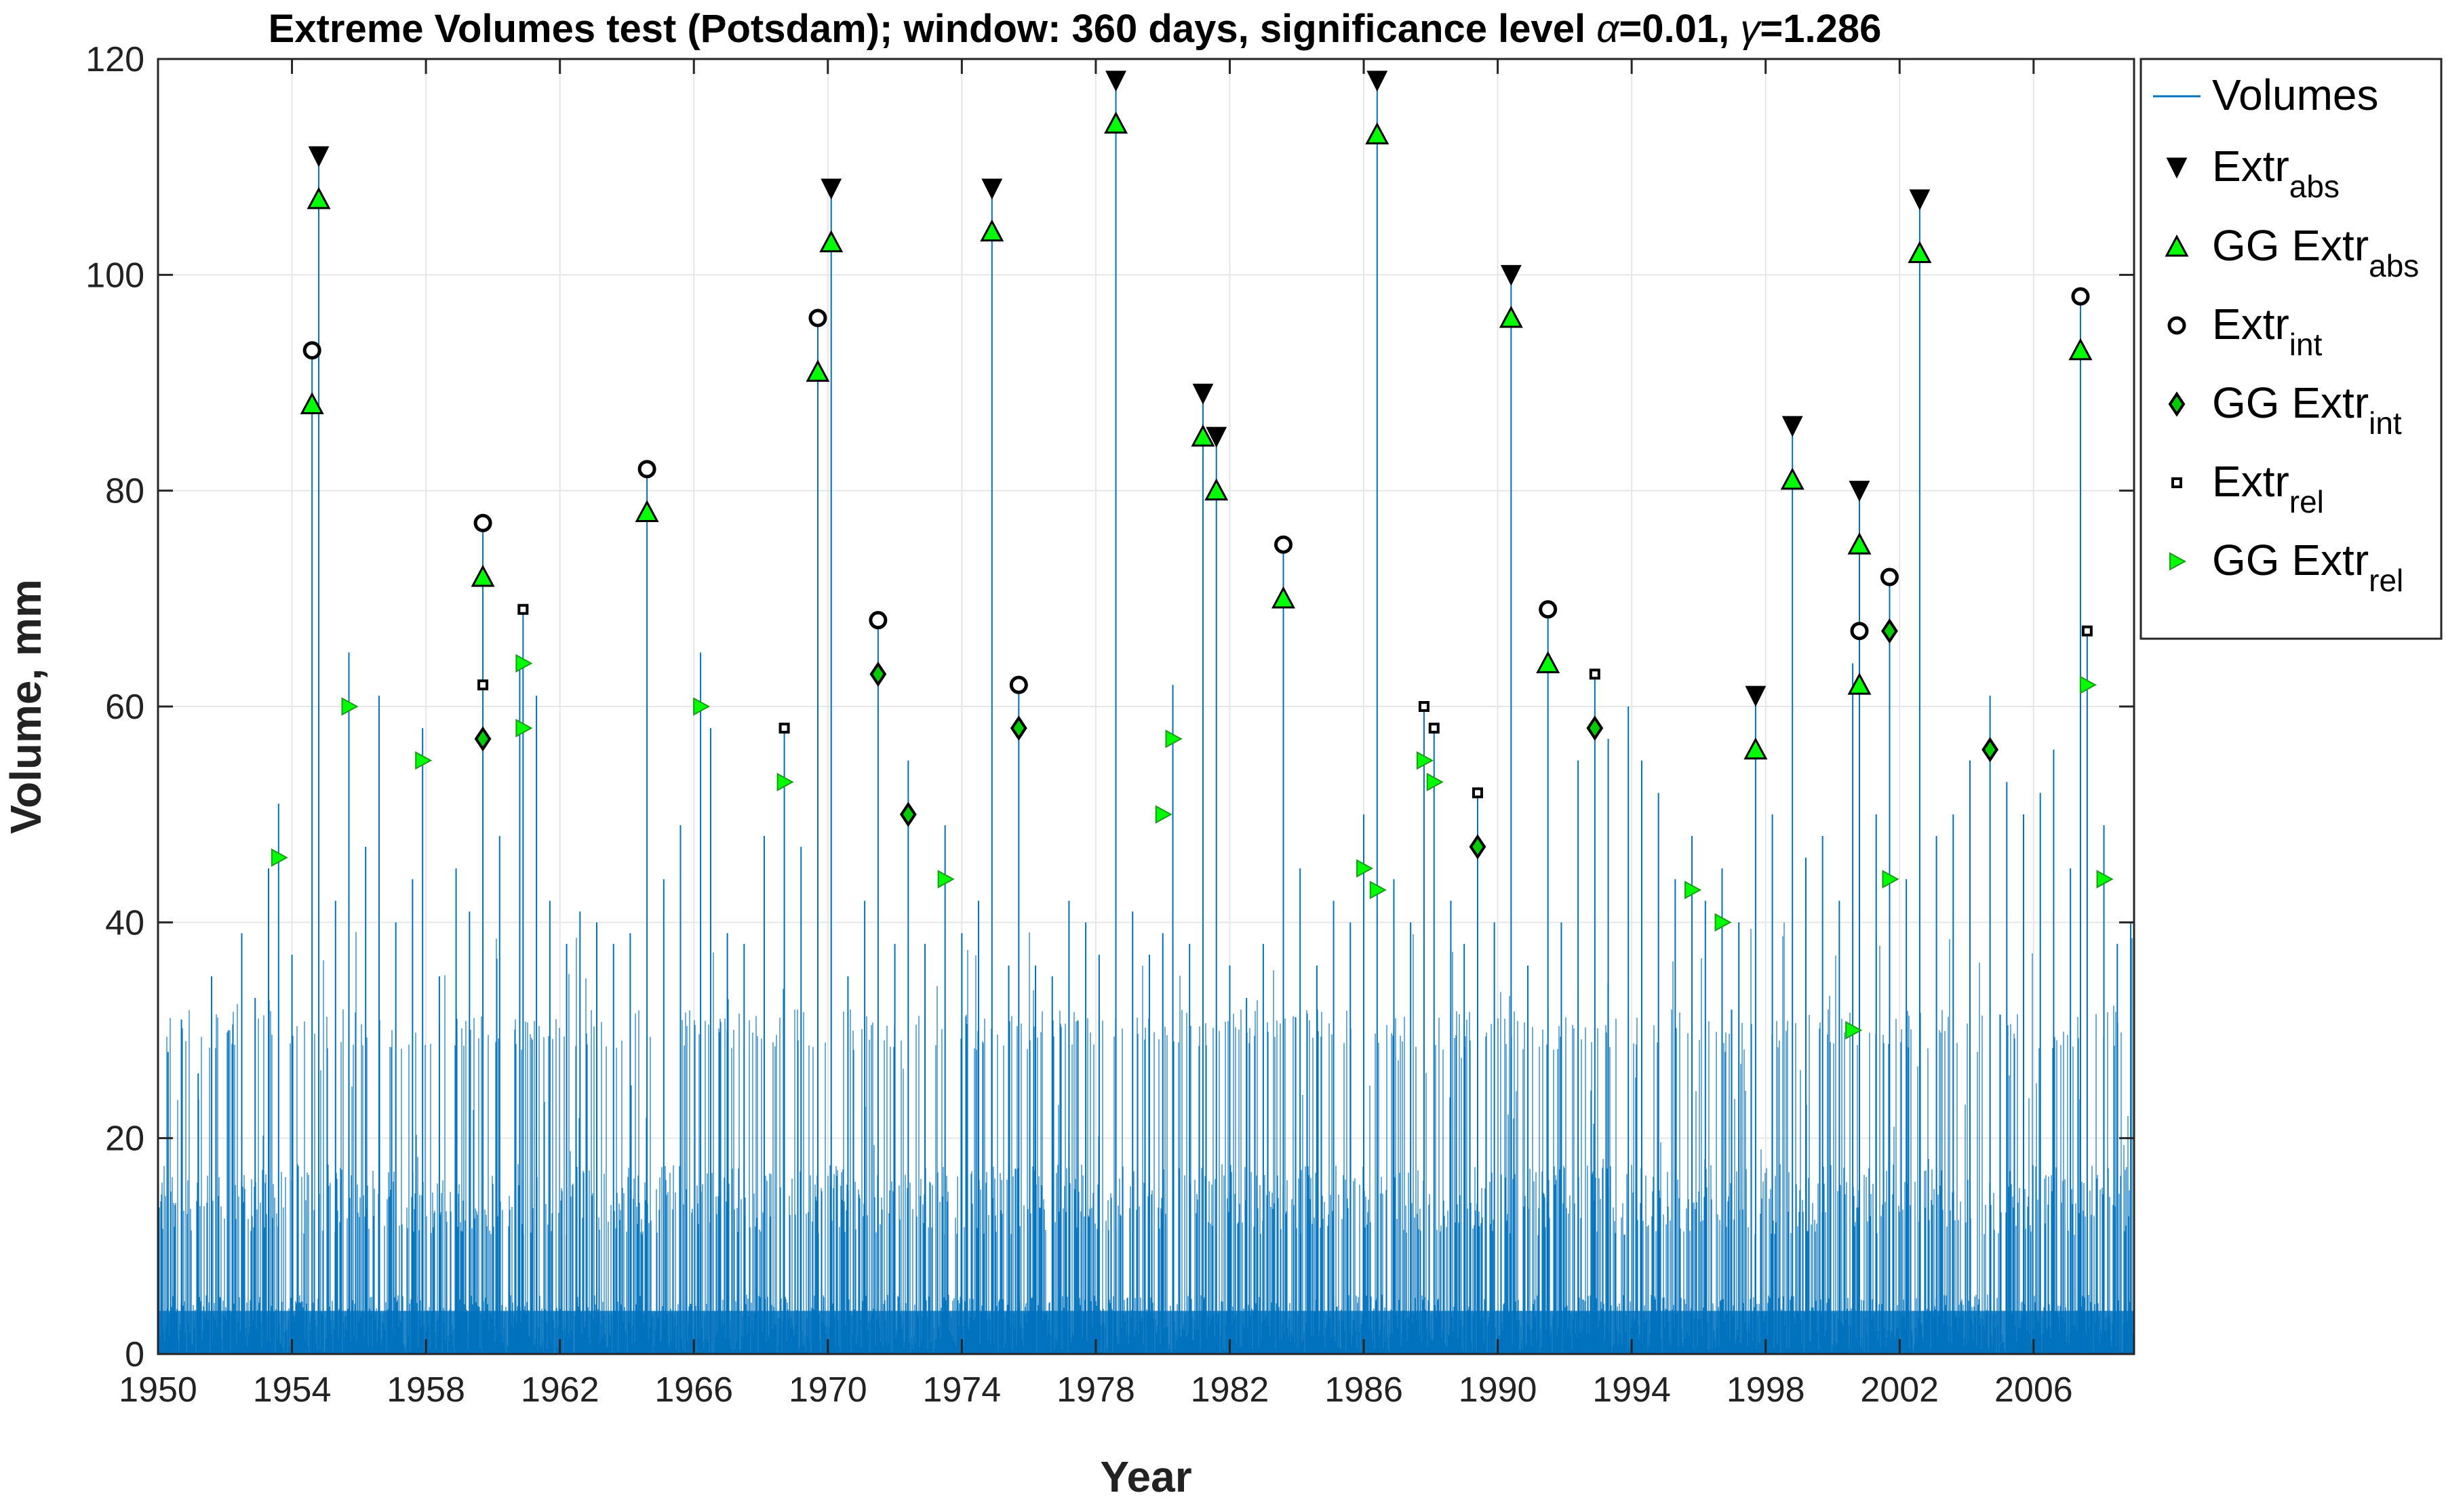 This screenshot has width=2446, height=1512. Describe the element at coordinates (125, 922) in the screenshot. I see `y-tick-label: 40` at that location.